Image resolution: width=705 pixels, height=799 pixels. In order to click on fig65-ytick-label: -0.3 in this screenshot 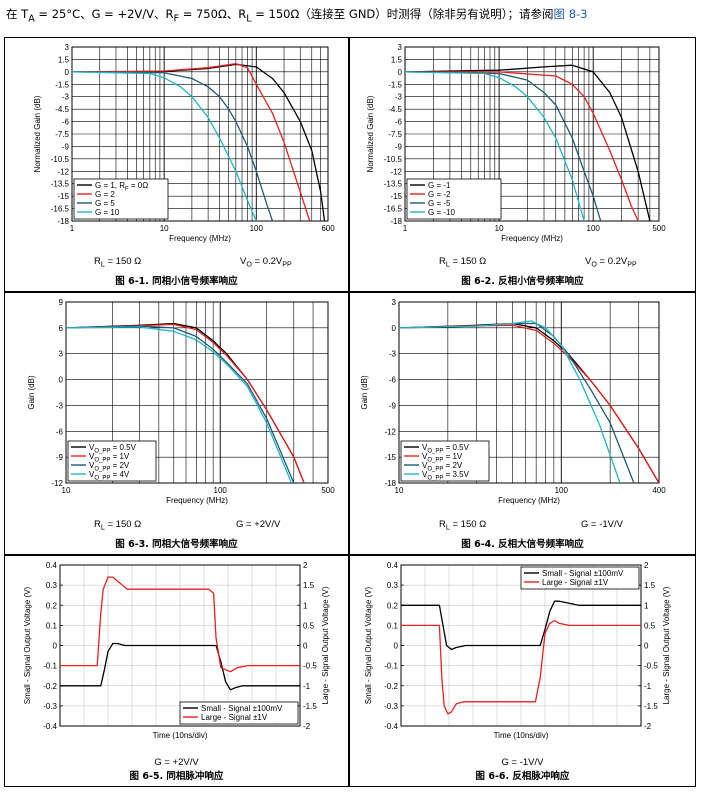, I will do `click(50, 706)`.